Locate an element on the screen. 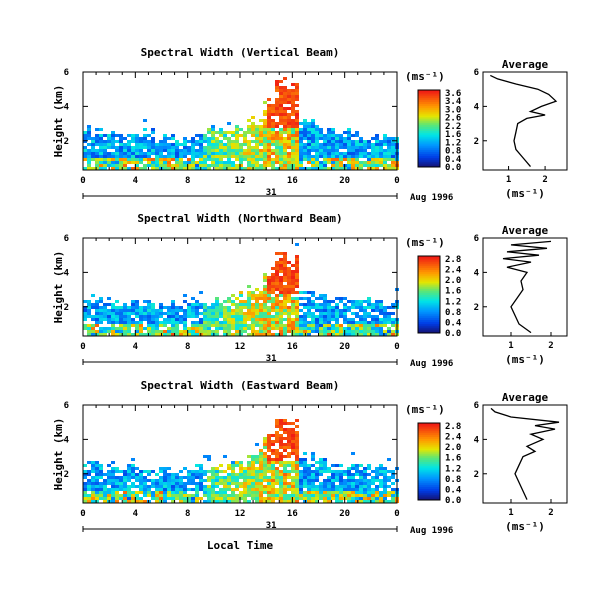 The image size is (610, 598). average-frame is located at coordinates (525, 287).